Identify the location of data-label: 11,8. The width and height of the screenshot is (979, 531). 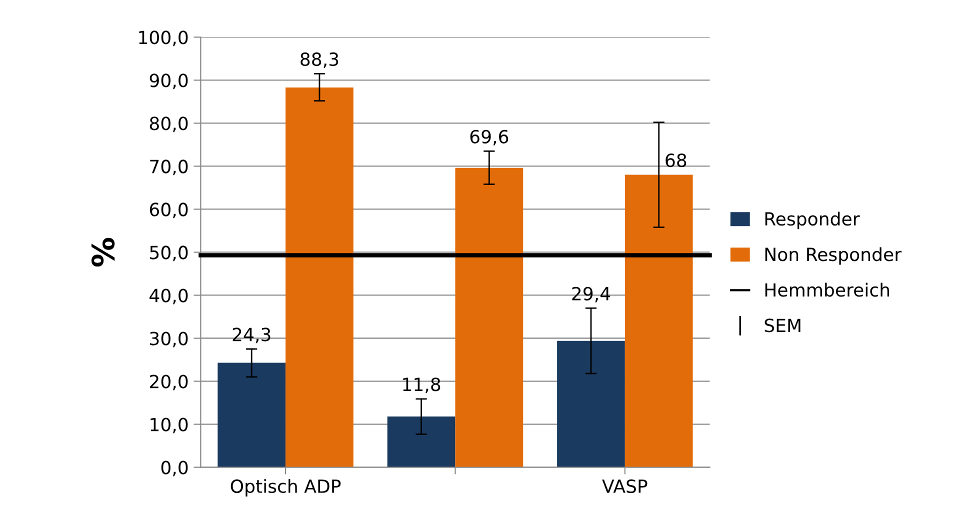
(421, 386).